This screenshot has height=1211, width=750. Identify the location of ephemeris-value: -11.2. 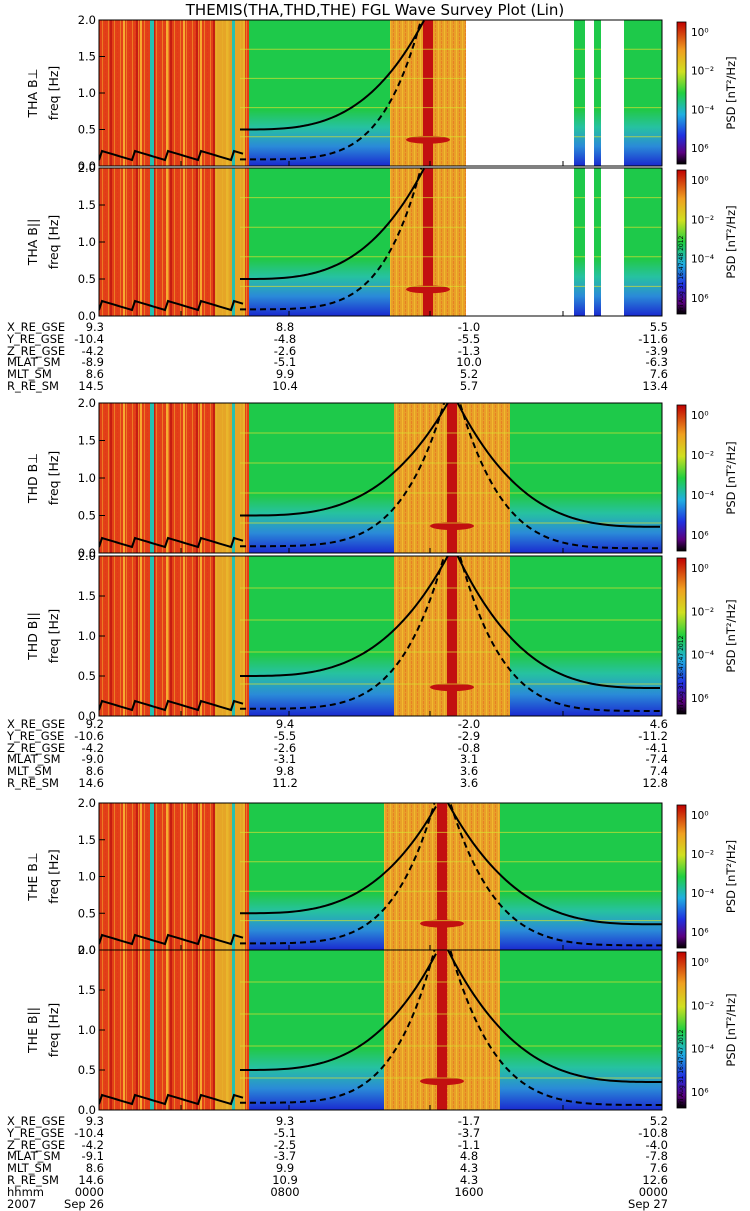
(653, 735).